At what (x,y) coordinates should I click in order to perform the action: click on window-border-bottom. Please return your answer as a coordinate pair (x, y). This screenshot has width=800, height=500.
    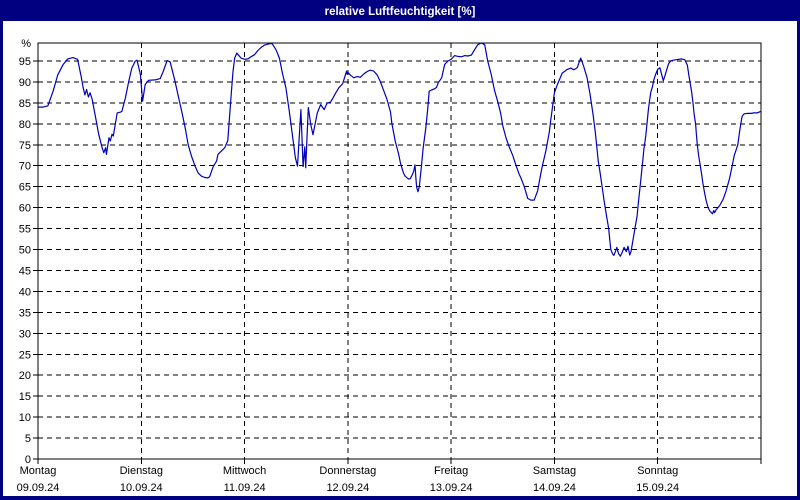
    Looking at the image, I should click on (400, 498).